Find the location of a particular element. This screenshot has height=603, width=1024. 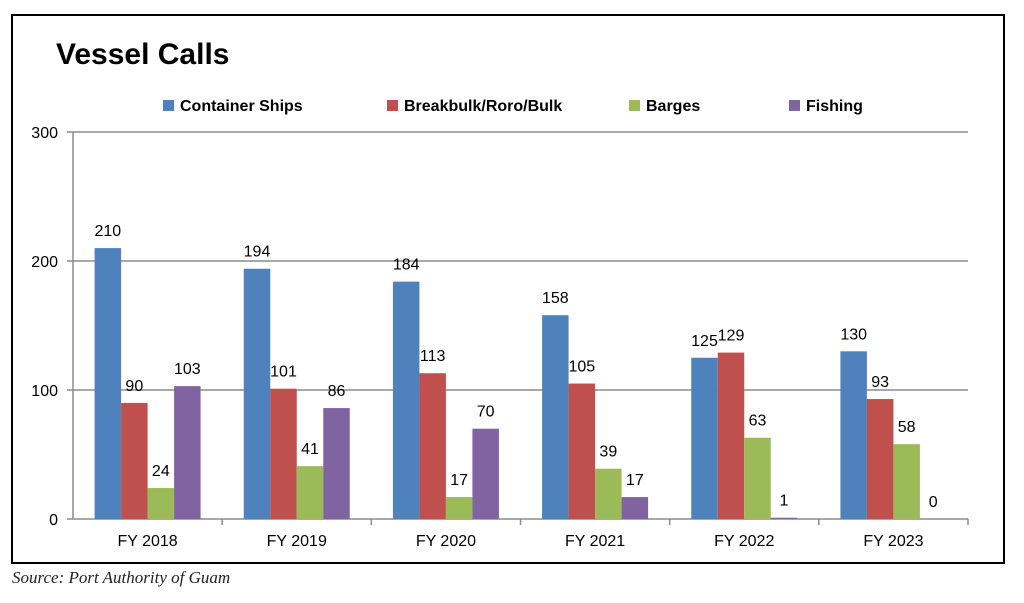

data-label: 210 is located at coordinates (107, 231).